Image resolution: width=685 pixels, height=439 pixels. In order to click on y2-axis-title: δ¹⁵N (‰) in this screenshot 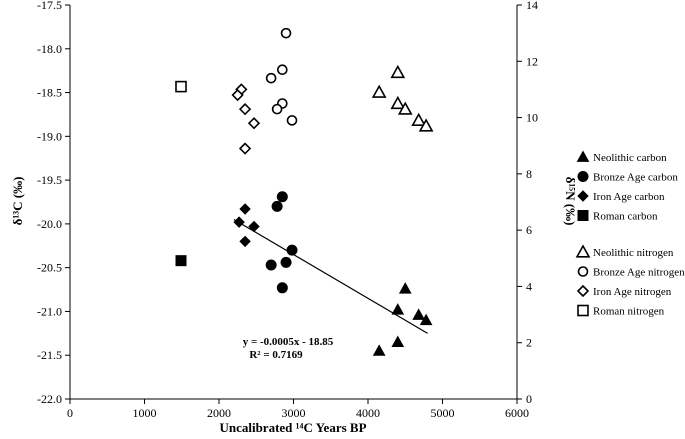, I will do `click(570, 201)`.